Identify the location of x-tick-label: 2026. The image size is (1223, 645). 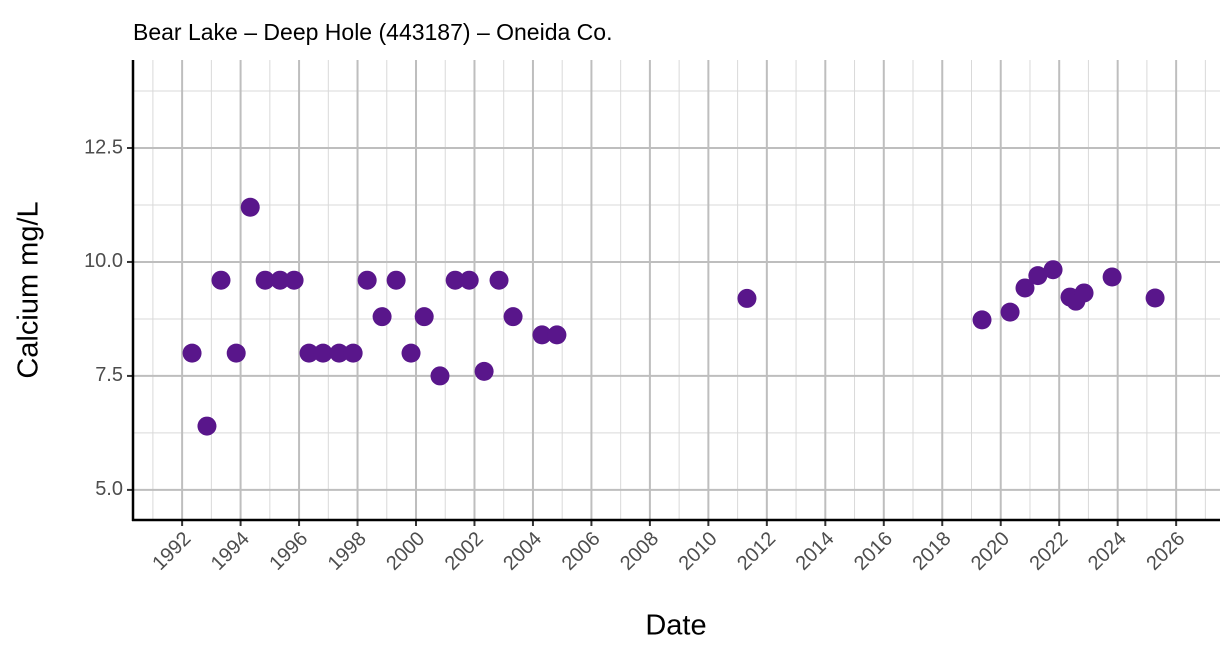
(1165, 551).